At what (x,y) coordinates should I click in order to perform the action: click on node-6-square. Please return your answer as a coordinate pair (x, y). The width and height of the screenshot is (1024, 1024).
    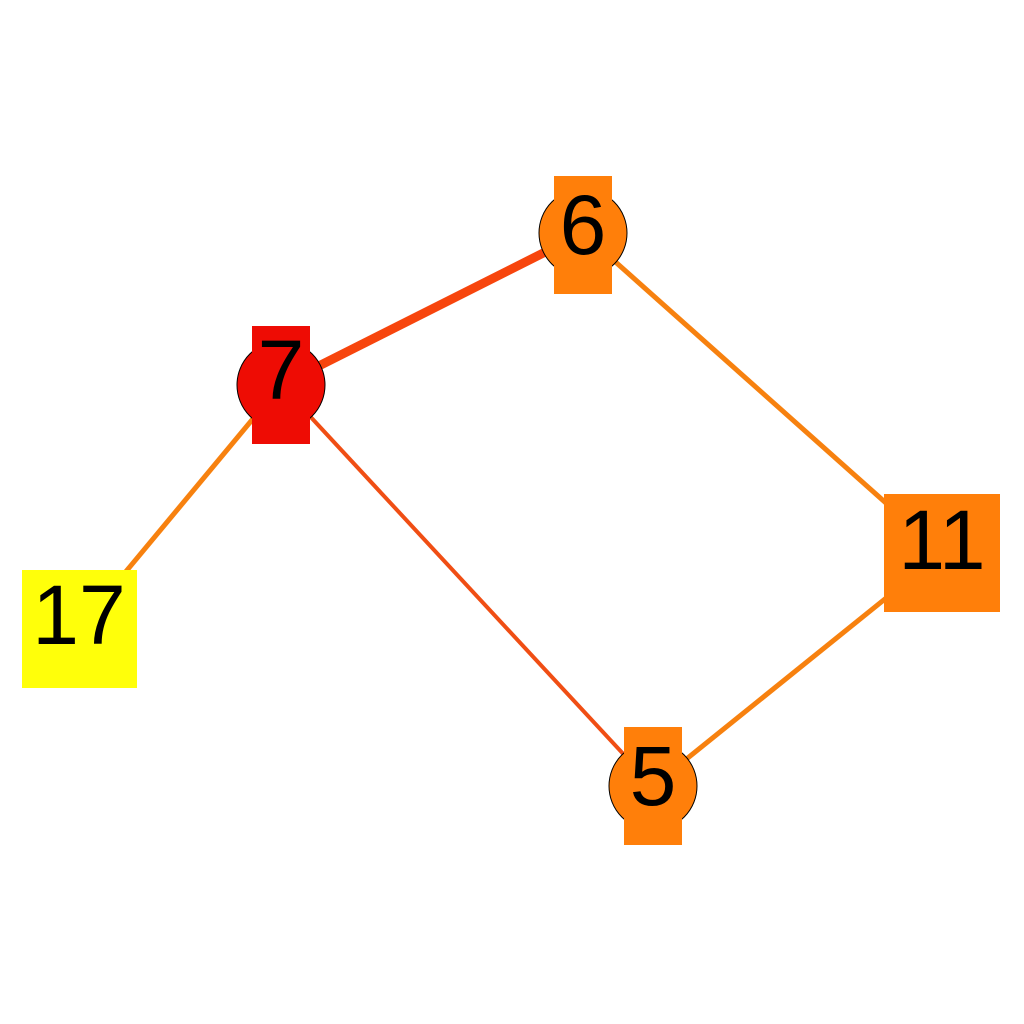
    Looking at the image, I should click on (583, 235).